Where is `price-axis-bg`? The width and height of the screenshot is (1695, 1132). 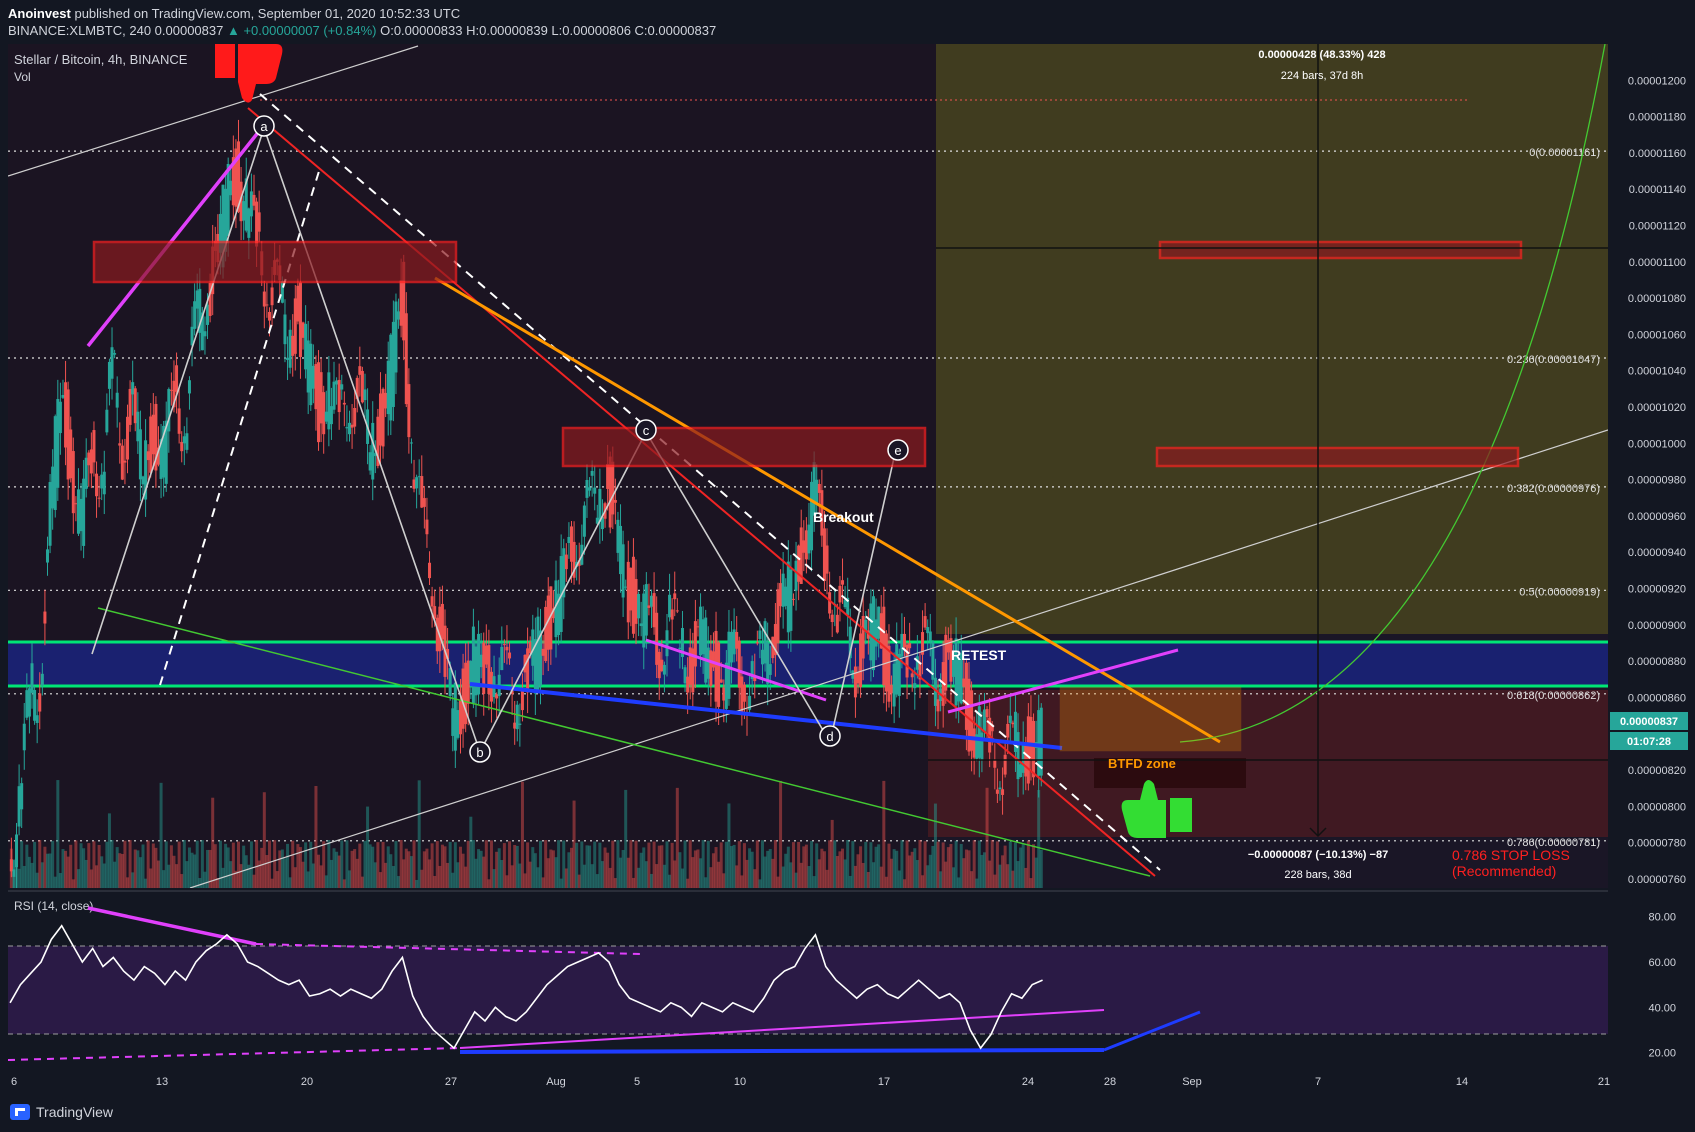
price-axis-bg is located at coordinates (1651, 569).